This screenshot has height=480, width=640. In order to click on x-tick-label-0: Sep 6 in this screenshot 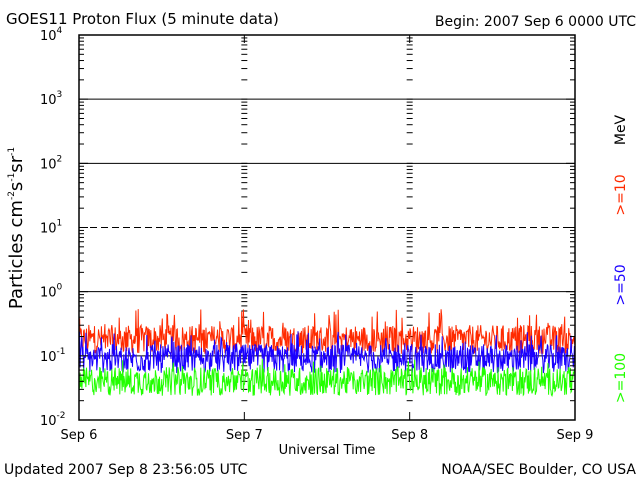, I will do `click(79, 435)`.